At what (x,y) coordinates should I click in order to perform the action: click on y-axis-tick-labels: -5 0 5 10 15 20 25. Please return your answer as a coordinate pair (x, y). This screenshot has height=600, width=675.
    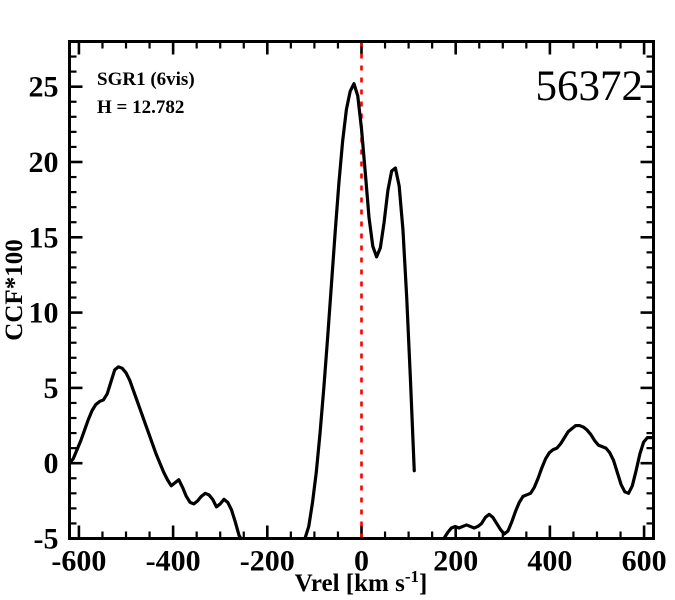
    Looking at the image, I should click on (44, 313).